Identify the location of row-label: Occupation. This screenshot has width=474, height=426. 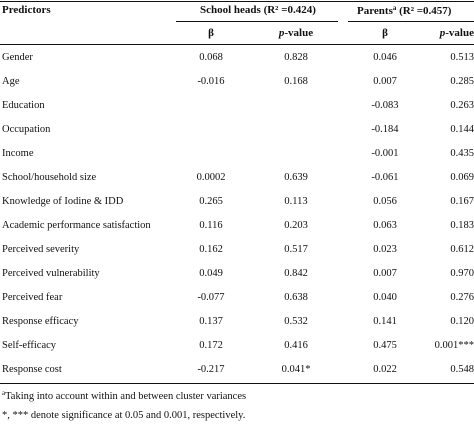
(26, 129).